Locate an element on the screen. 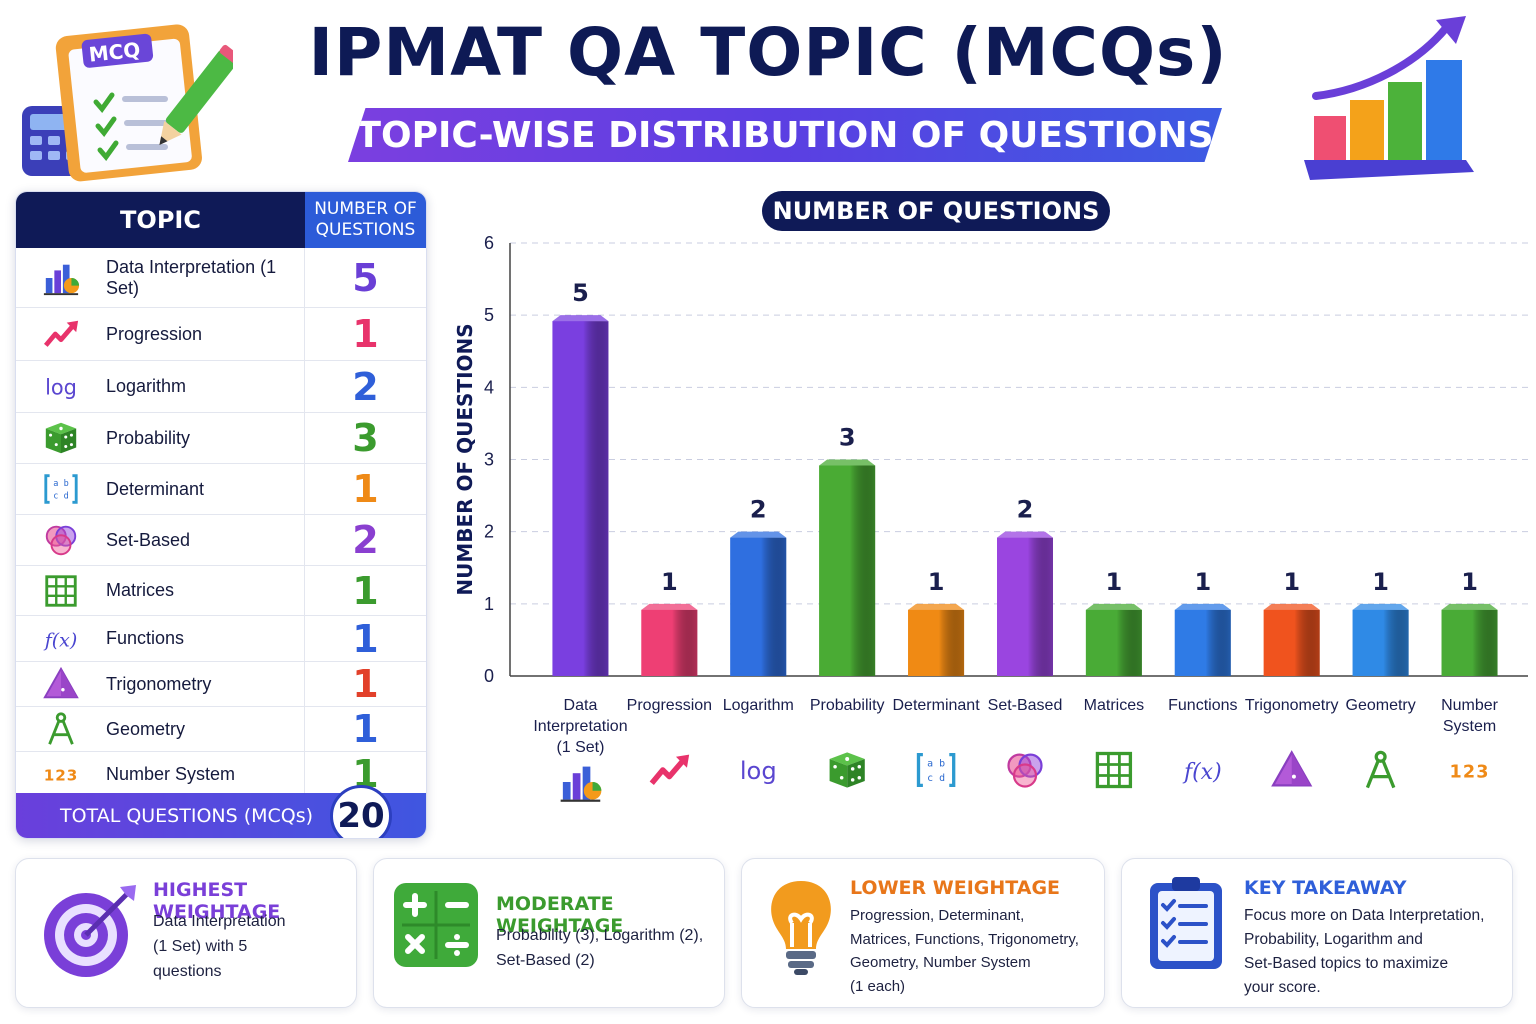 Image resolution: width=1536 pixels, height=1024 pixels. svg-text: a b is located at coordinates (60, 484).